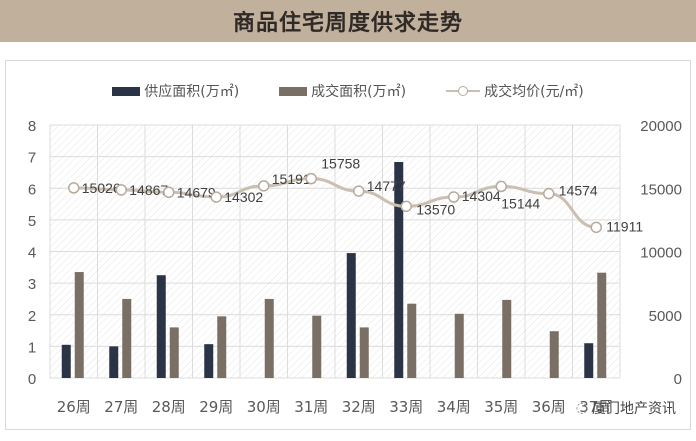 Image resolution: width=696 pixels, height=441 pixels. What do you see at coordinates (359, 407) in the screenshot?
I see `x-axis-tick: 32周` at bounding box center [359, 407].